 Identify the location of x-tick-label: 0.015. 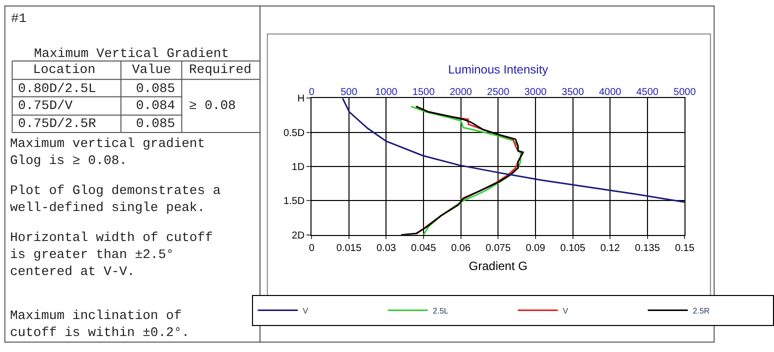
(349, 248).